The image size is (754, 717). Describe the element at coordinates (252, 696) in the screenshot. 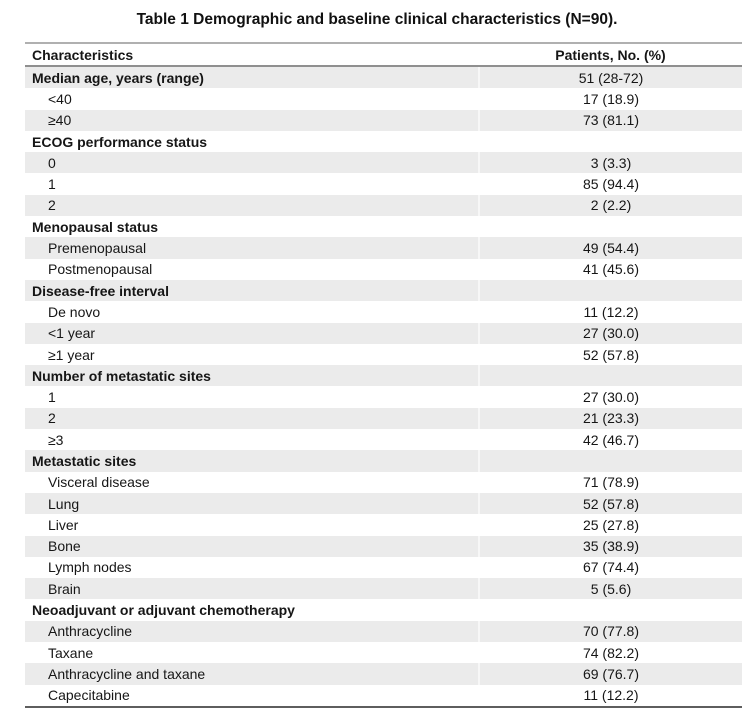

I see `row-label: Capecitabine` at that location.